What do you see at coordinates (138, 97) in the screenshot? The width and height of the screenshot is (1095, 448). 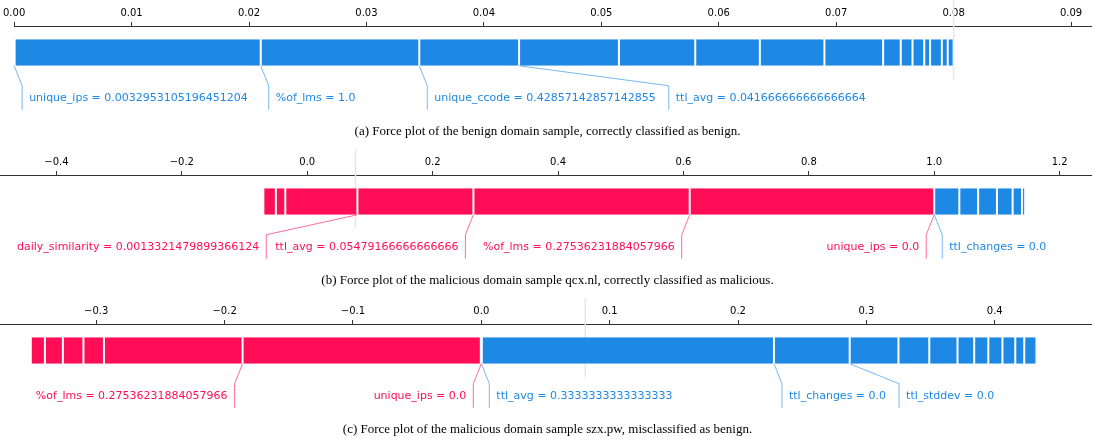 I see `text: unique_ips = 0.0032953105196451204` at bounding box center [138, 97].